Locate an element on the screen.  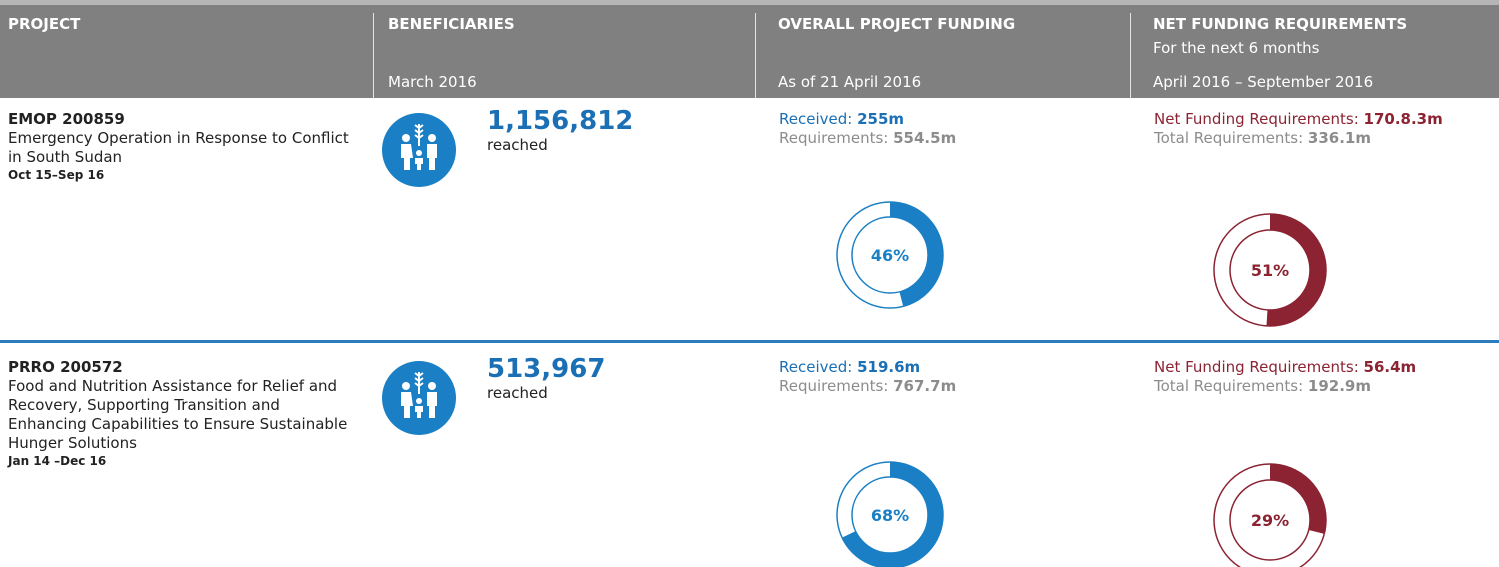
donut-chart: 46% is located at coordinates (890, 255).